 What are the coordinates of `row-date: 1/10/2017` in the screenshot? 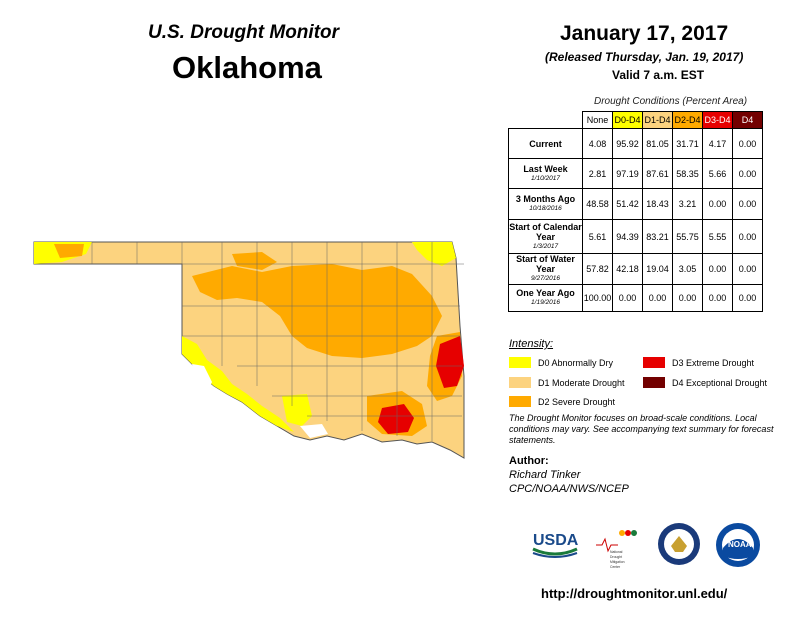 It's located at (545, 178).